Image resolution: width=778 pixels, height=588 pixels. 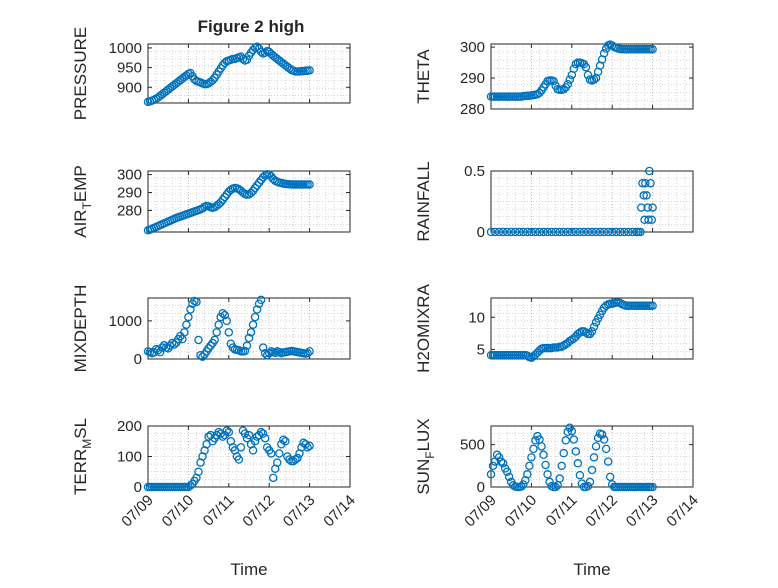 I want to click on axes-frame, so click(x=249, y=201).